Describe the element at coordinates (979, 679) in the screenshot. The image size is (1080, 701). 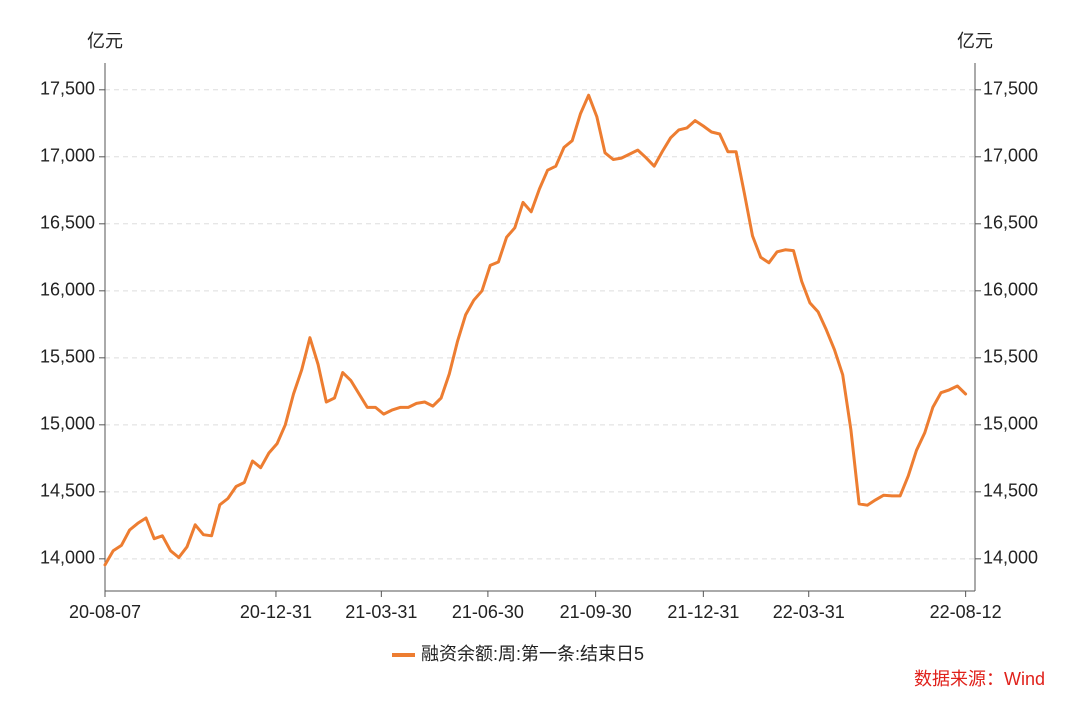
I see `source: 数据来源：Wind` at that location.